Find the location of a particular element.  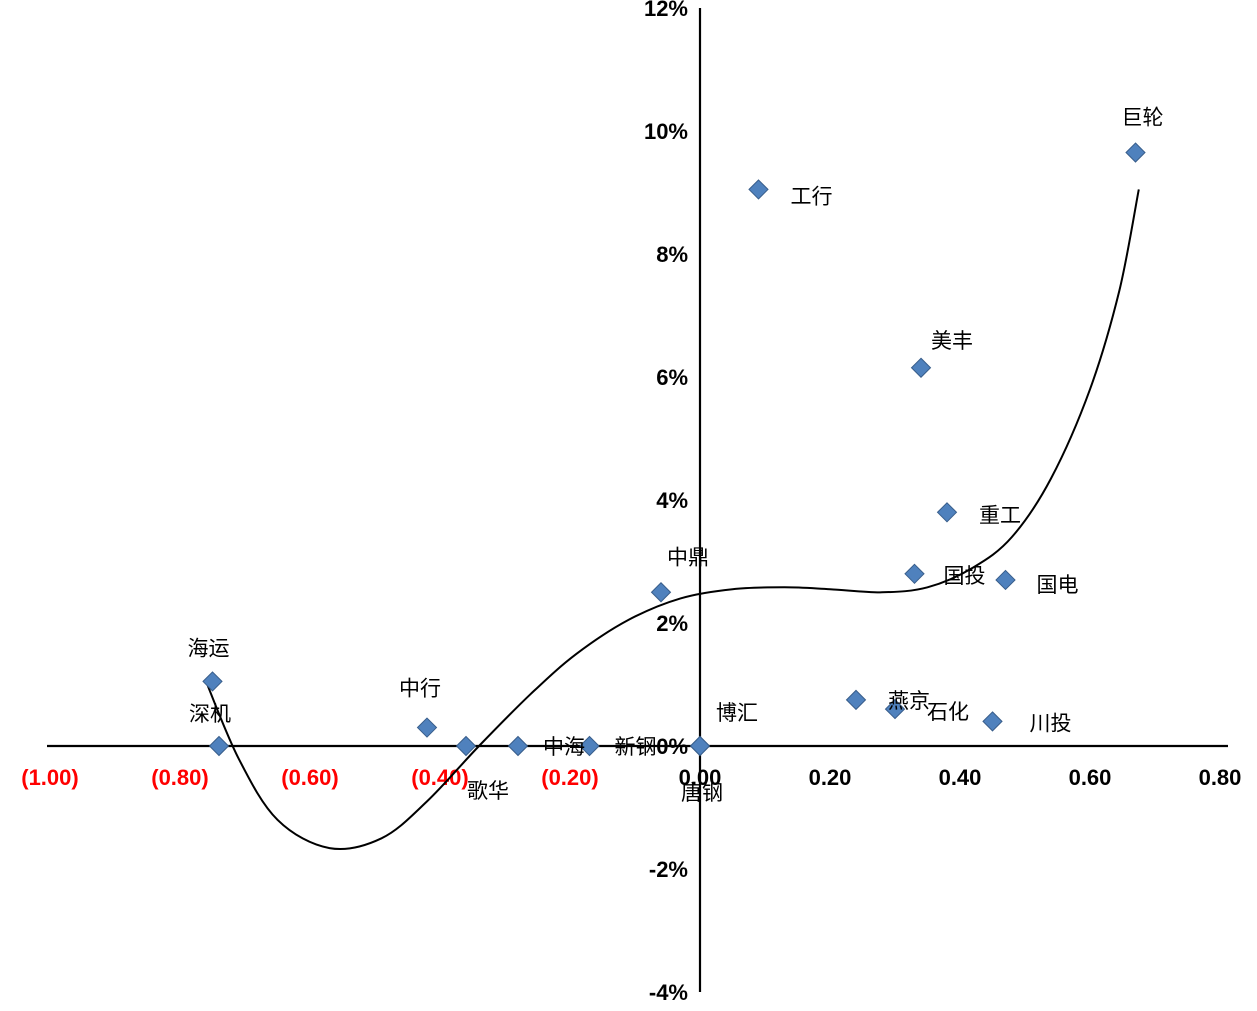

y-tick-label: 10% is located at coordinates (666, 131).